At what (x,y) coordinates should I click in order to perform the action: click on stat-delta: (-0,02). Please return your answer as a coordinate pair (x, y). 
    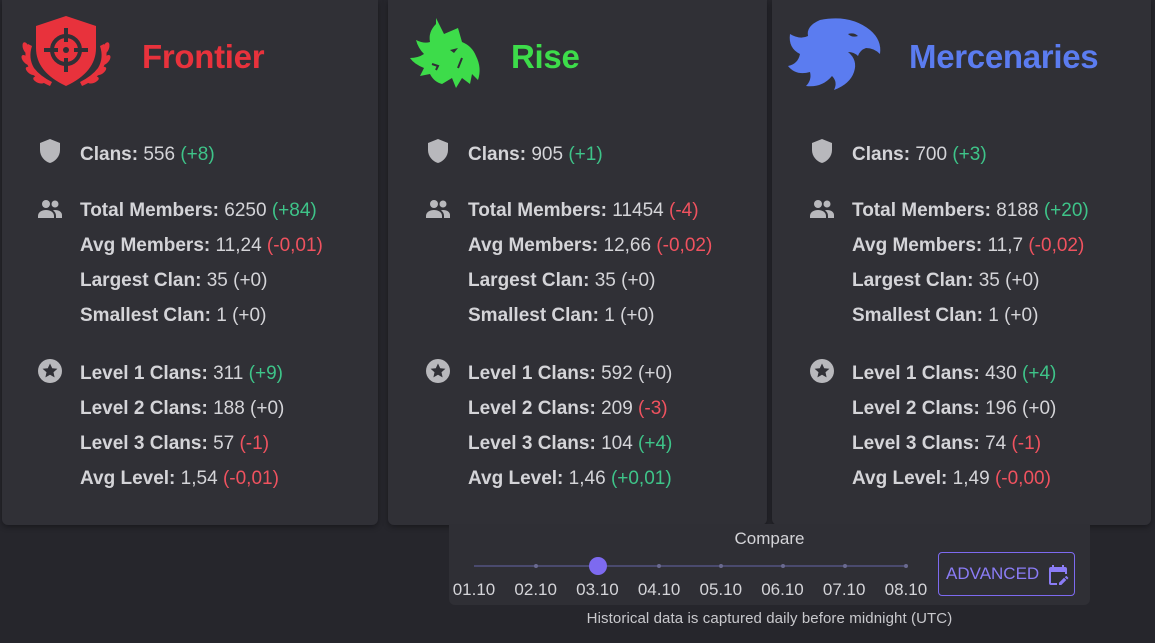
    Looking at the image, I should click on (1056, 245).